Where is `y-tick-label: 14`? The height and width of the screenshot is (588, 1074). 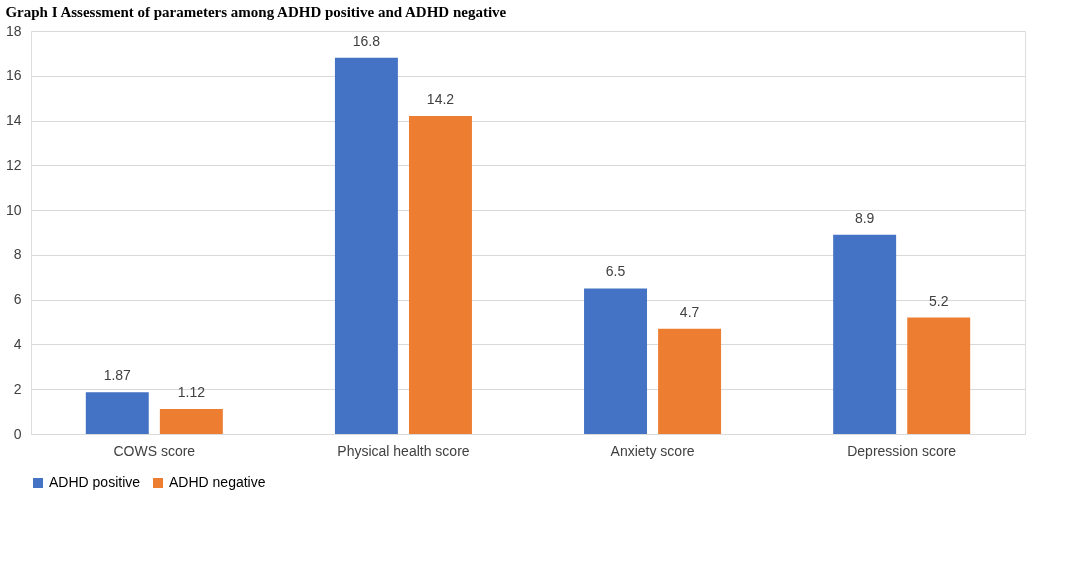 y-tick-label: 14 is located at coordinates (13, 120).